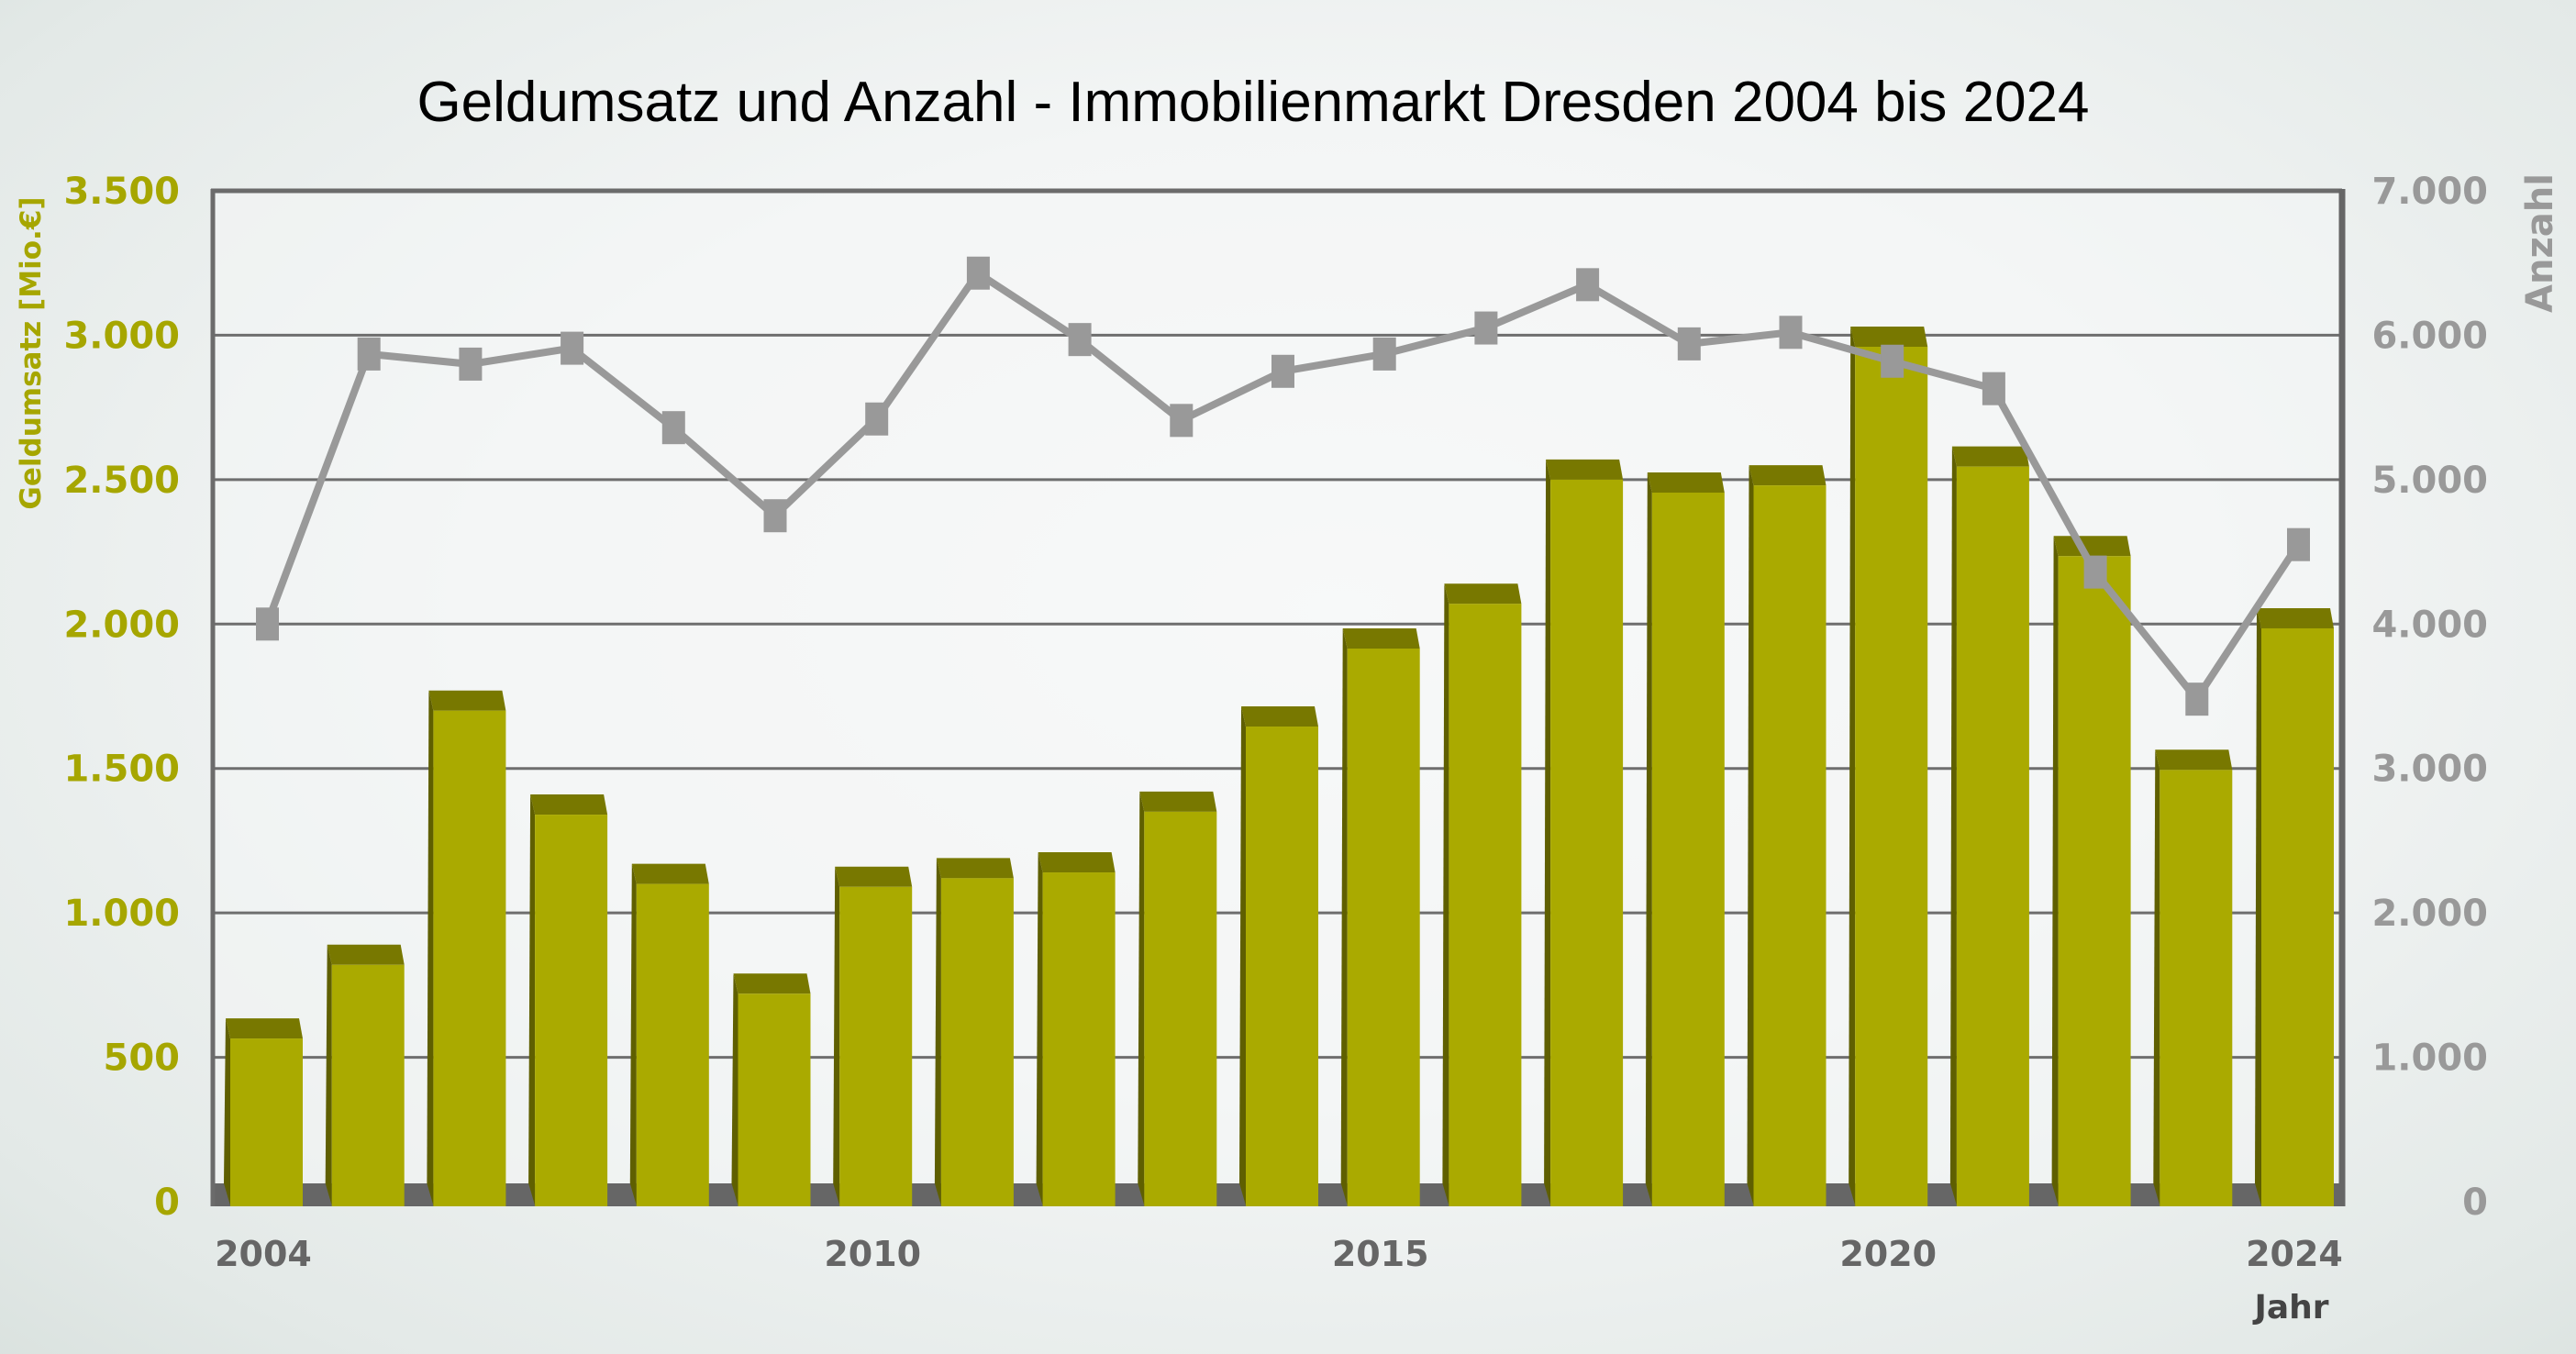  What do you see at coordinates (2429, 698) in the screenshot?
I see `y-axis-right-ticks: 0 1.000 2.000 3.000 4.000 5.000 6.000 7.000` at bounding box center [2429, 698].